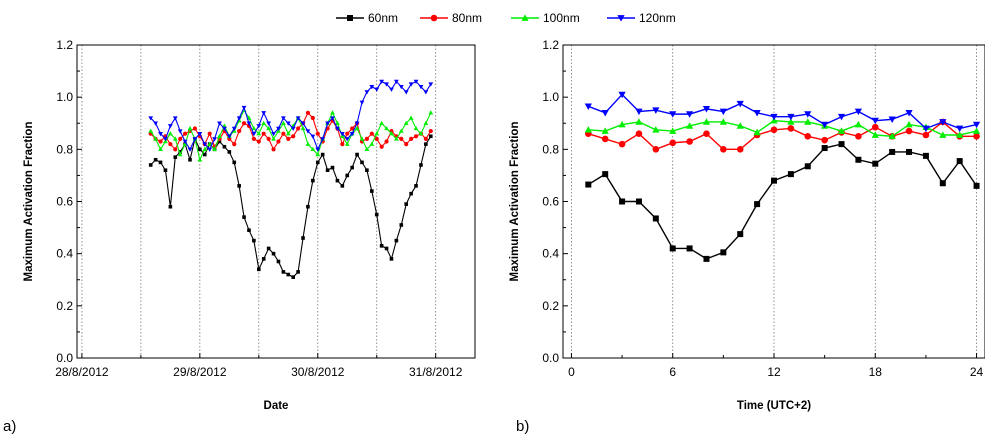  What do you see at coordinates (467, 18) in the screenshot?
I see `legend-label-80nm: 80nm` at bounding box center [467, 18].